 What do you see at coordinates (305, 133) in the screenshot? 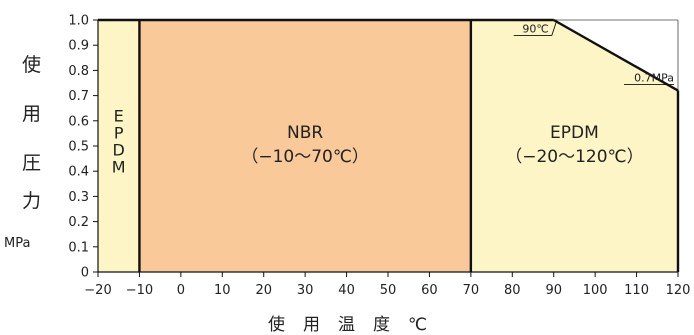
I see `region-label-nbr-name: NBR` at bounding box center [305, 133].